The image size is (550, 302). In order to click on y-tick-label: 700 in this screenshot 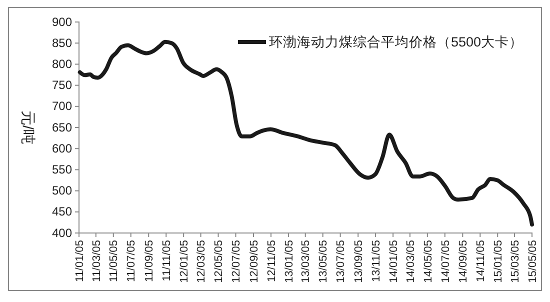, I will do `click(62, 106)`.